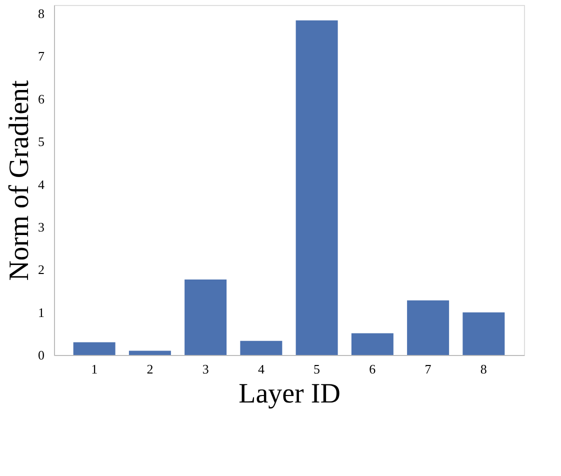 The image size is (561, 476). I want to click on x-tick-label: 2, so click(150, 369).